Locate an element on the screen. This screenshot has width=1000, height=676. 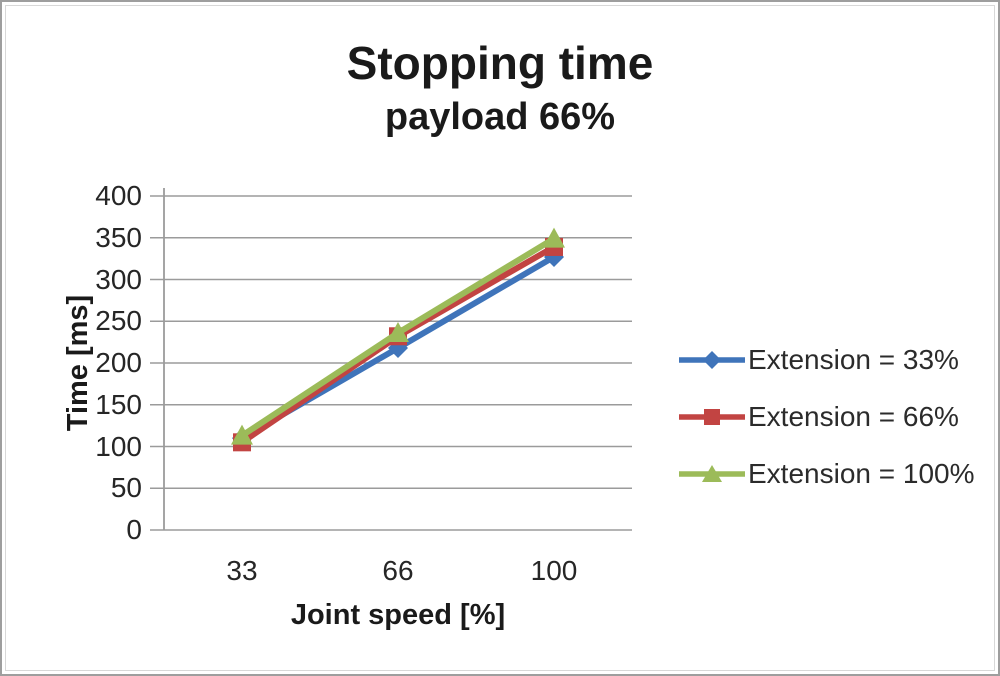
y-tick-label: 200 is located at coordinates (118, 362).